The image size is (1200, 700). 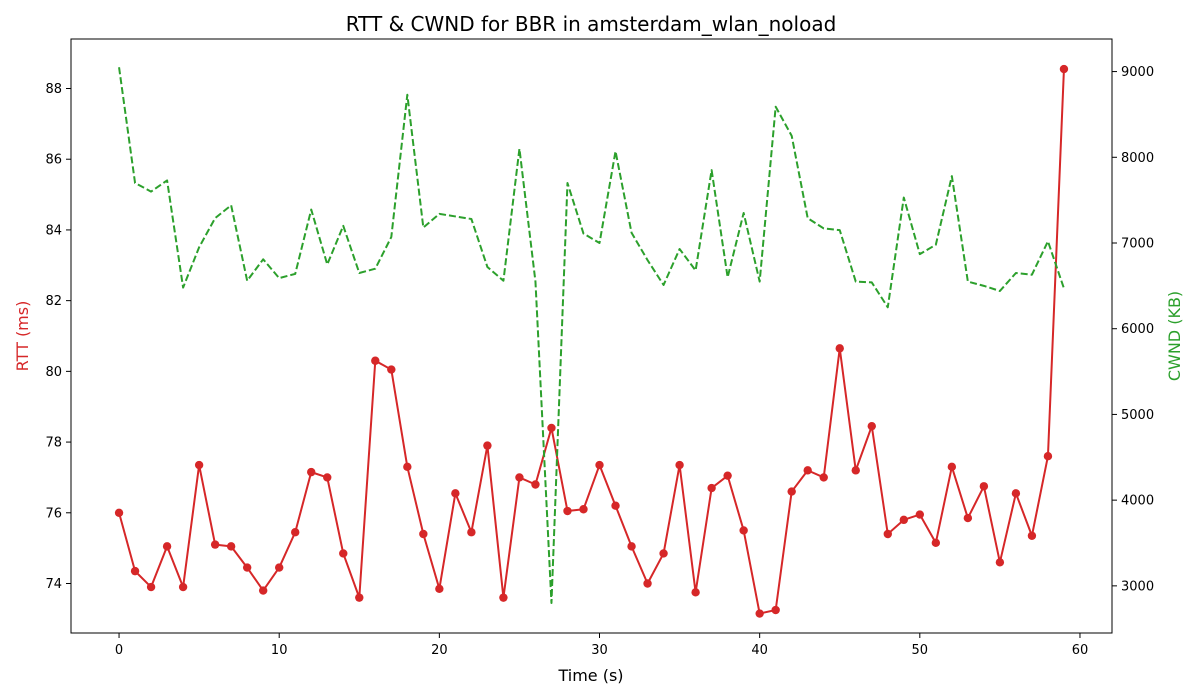 I want to click on y-left-tick-label: 78, so click(x=53, y=443).